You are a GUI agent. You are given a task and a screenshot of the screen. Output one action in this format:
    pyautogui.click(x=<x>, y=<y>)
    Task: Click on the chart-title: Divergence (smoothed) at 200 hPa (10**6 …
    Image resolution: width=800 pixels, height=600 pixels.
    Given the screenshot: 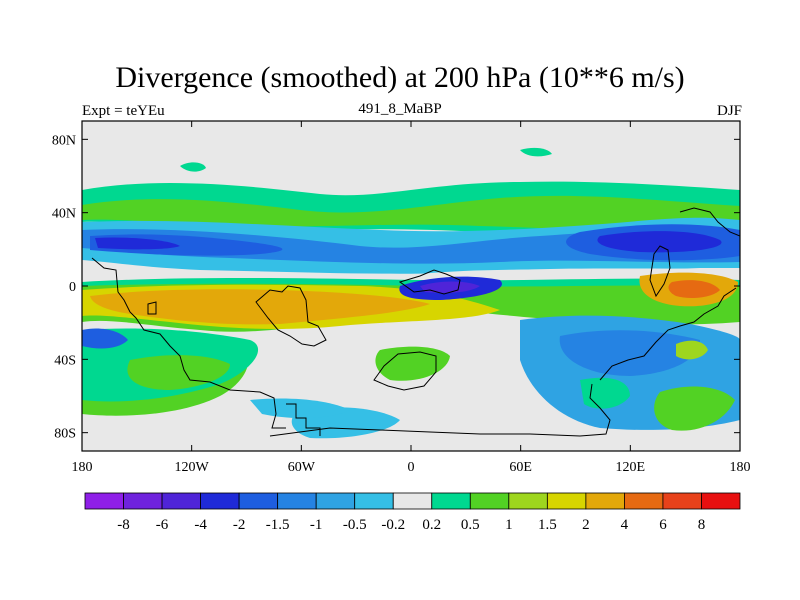 What is the action you would take?
    pyautogui.click(x=400, y=77)
    